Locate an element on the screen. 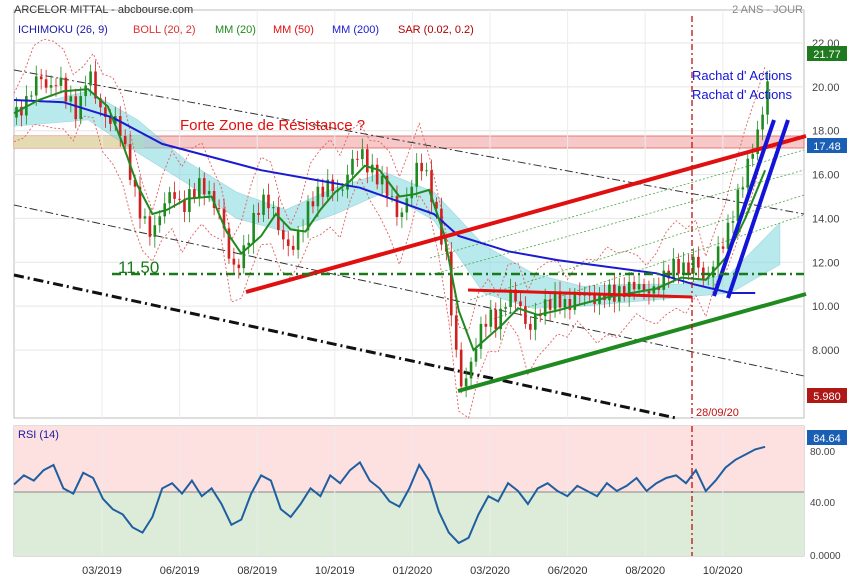 This screenshot has width=855, height=580. rsi-tick-80: 80.00 is located at coordinates (822, 452).